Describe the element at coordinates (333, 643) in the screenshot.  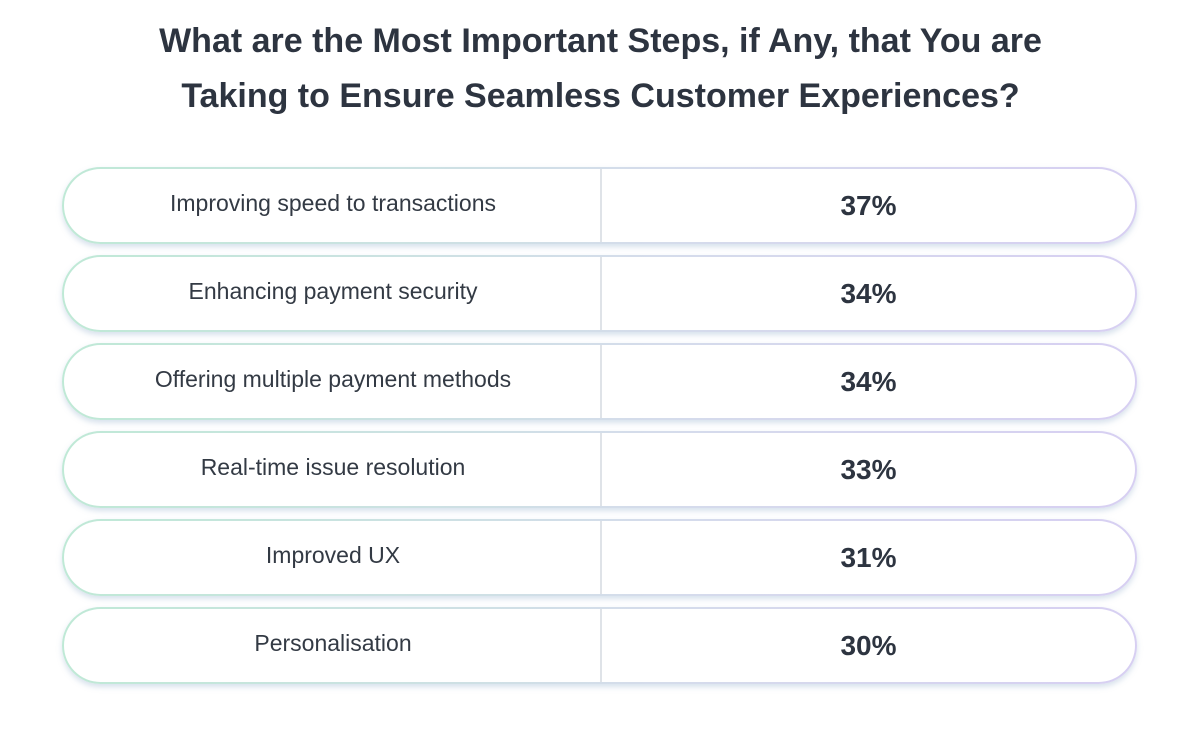
I see `row-label: Personalisation` at that location.